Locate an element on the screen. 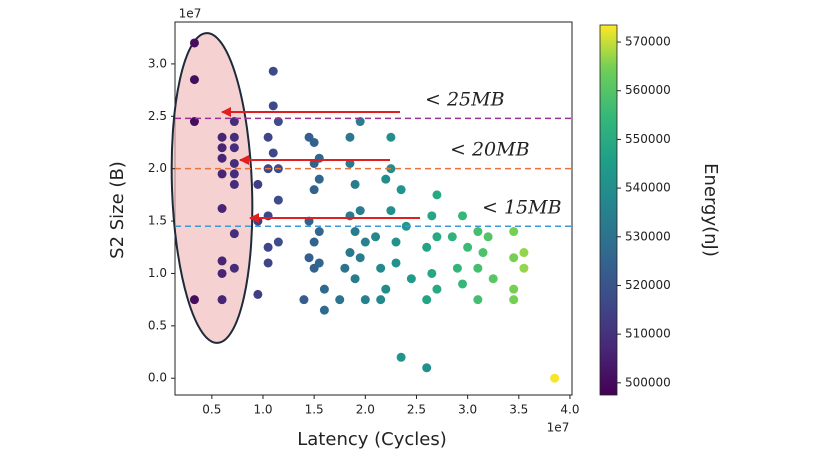 This screenshot has width=830, height=467. colorbar-tick-label: 520000 is located at coordinates (648, 285).